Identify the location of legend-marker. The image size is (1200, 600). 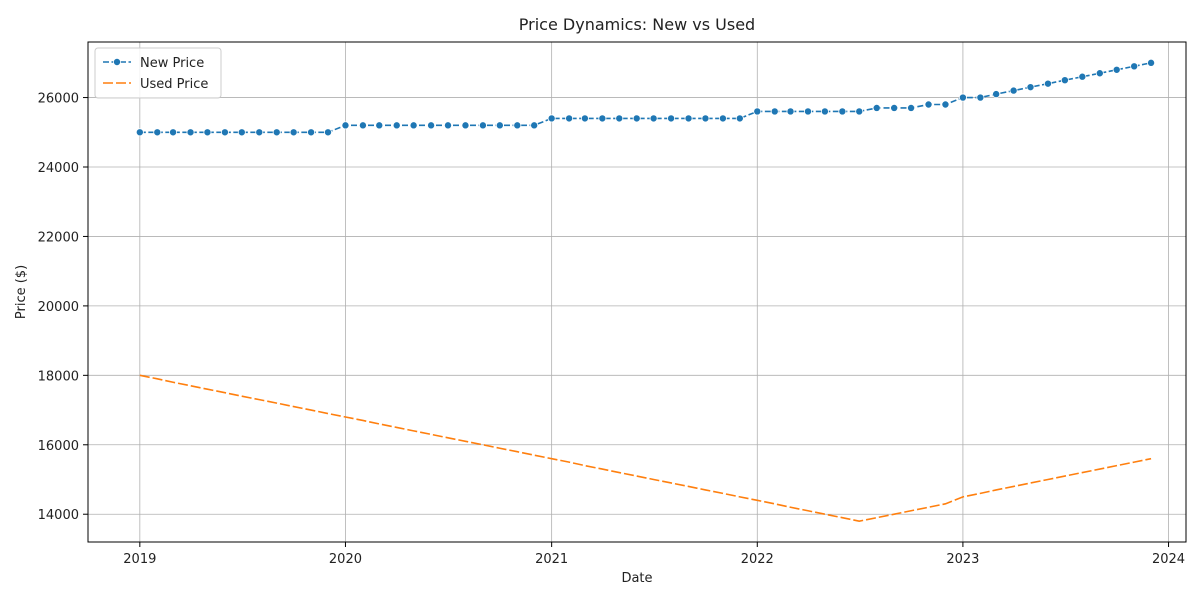
(117, 62).